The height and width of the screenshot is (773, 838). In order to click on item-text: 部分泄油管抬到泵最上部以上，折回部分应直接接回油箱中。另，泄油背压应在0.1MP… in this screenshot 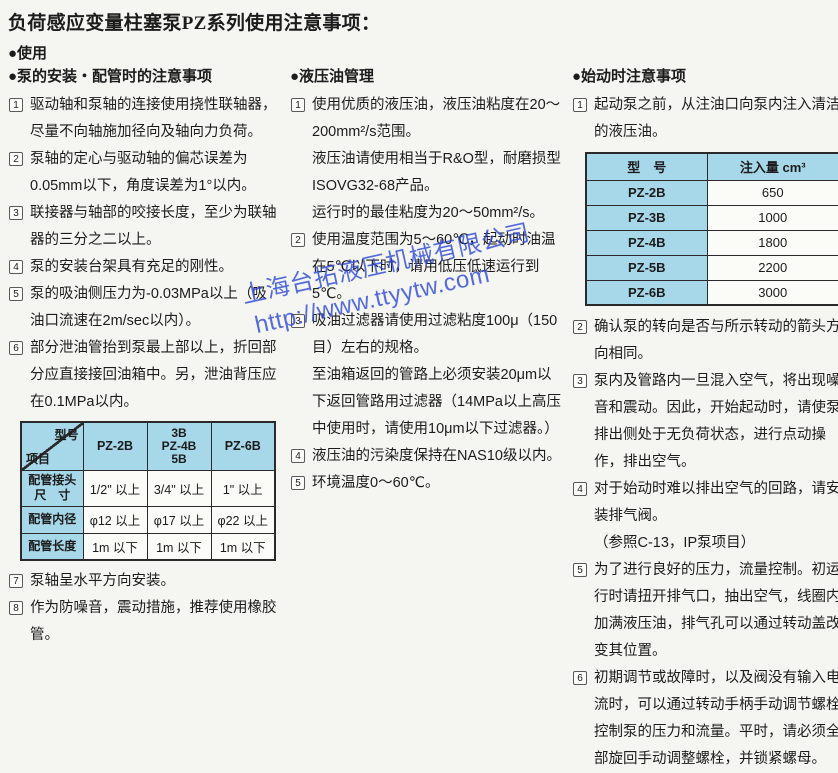, I will do `click(153, 375)`.